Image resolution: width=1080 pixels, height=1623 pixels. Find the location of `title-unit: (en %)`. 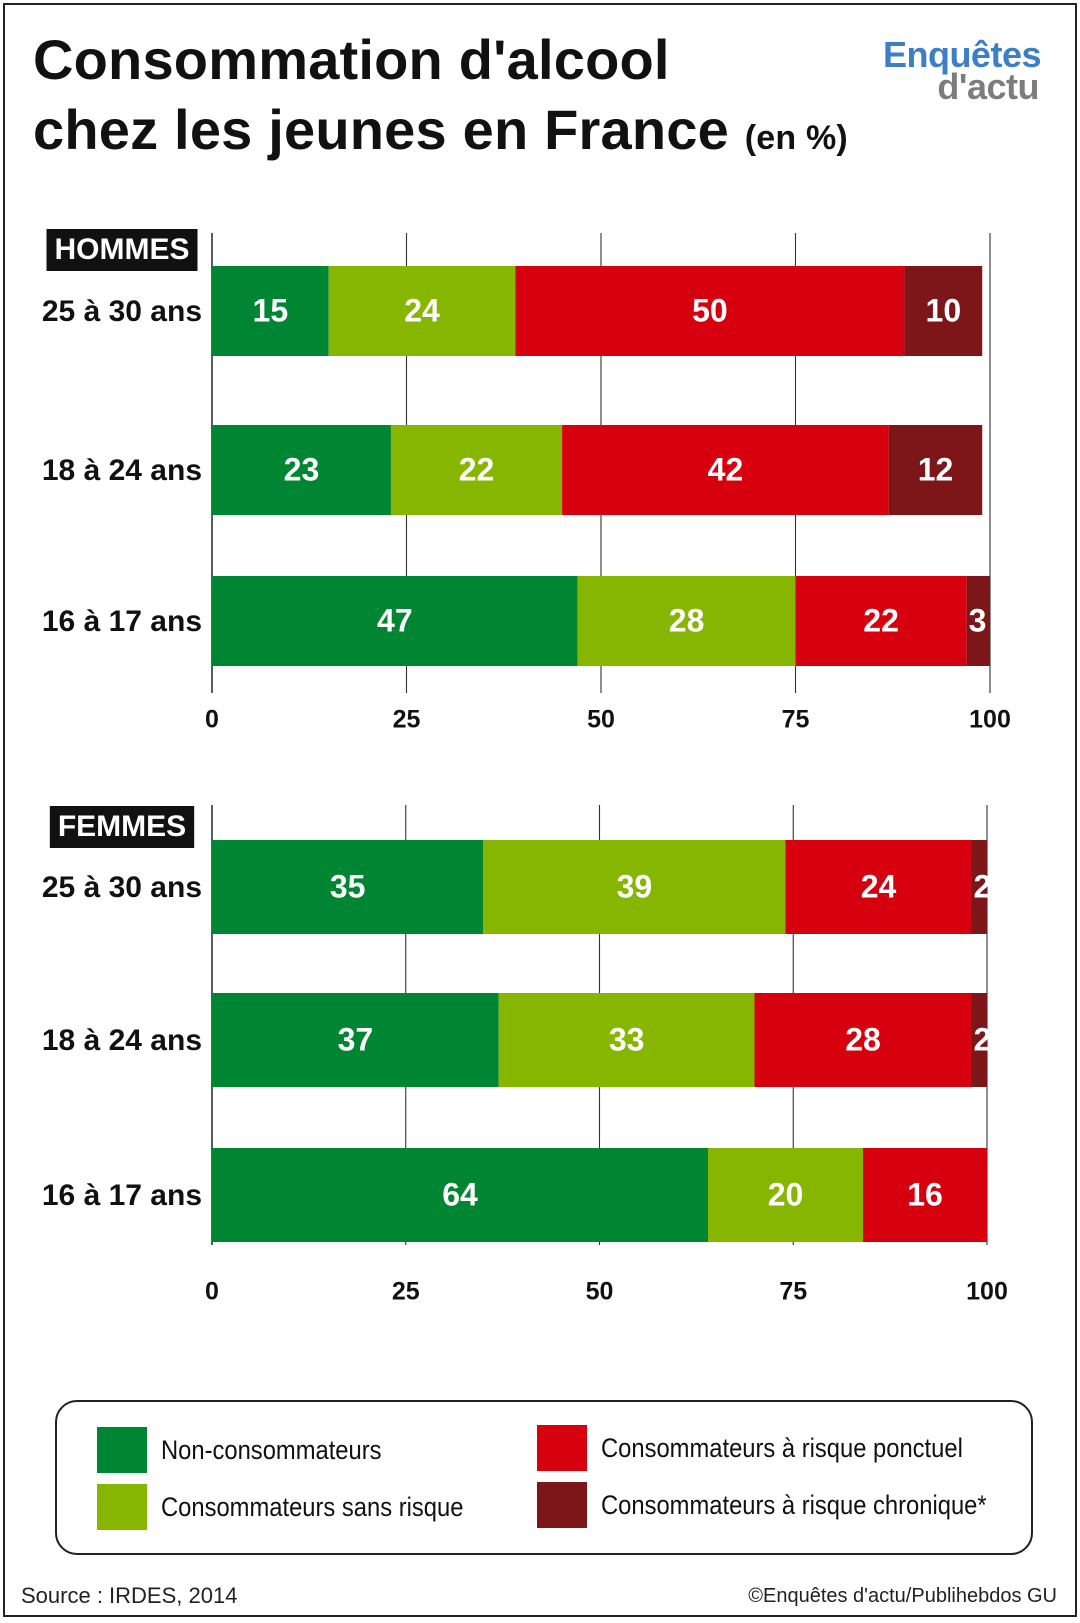

title-unit: (en %) is located at coordinates (796, 138).